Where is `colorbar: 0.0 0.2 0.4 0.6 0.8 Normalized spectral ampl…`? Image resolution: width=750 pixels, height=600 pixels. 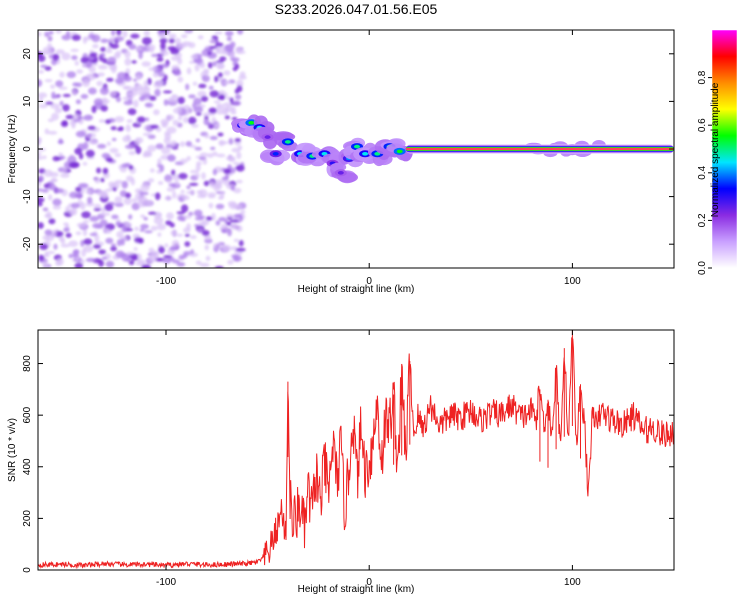 colorbar: 0.0 0.2 0.4 0.6 0.8 Normalized spectral ampl… is located at coordinates (717, 152).